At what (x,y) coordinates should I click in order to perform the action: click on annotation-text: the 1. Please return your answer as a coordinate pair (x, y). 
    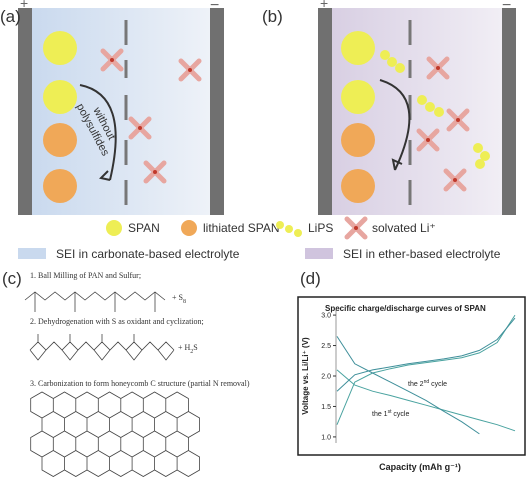
    Looking at the image, I should click on (380, 414).